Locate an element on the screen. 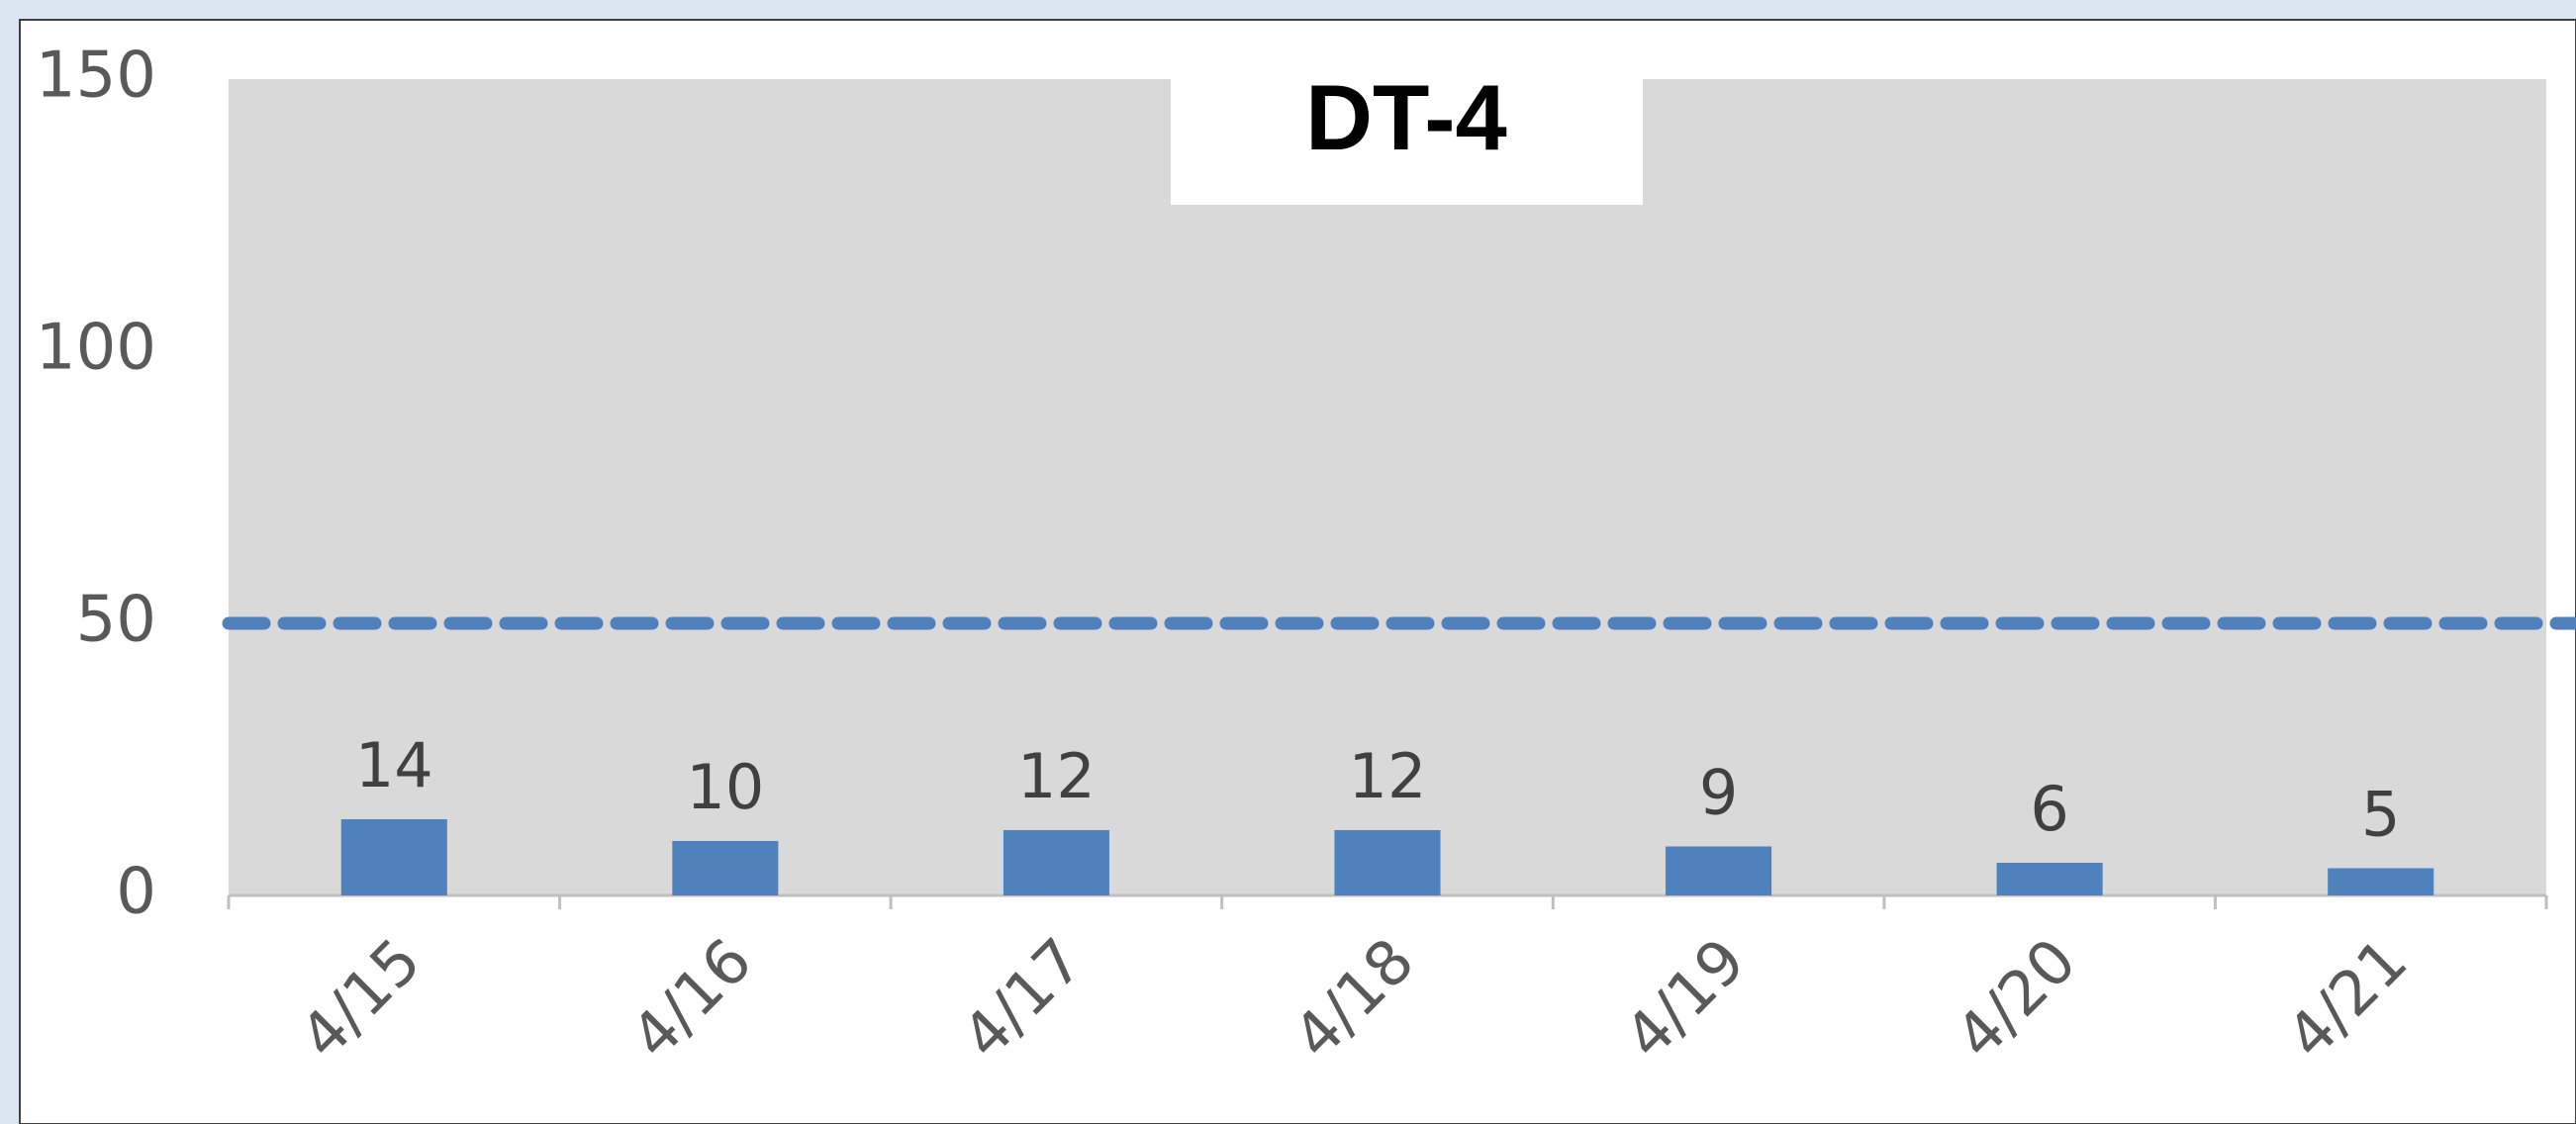 The width and height of the screenshot is (2576, 1124). data-label: 6 is located at coordinates (2049, 809).